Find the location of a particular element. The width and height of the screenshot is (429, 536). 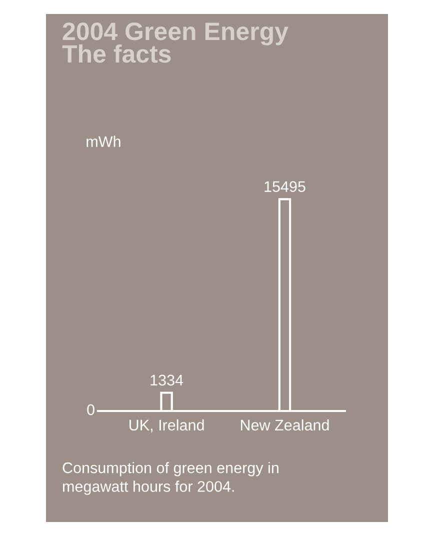

x-tick-label: New Zealand is located at coordinates (284, 425).